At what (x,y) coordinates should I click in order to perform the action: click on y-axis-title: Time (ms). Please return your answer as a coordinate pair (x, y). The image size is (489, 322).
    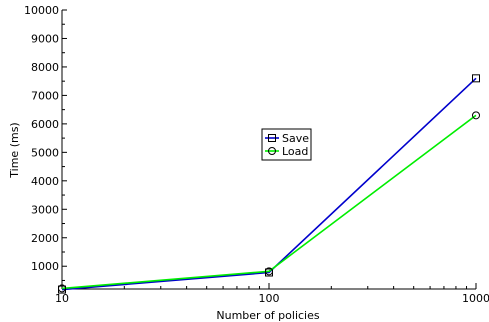
    Looking at the image, I should click on (14, 150).